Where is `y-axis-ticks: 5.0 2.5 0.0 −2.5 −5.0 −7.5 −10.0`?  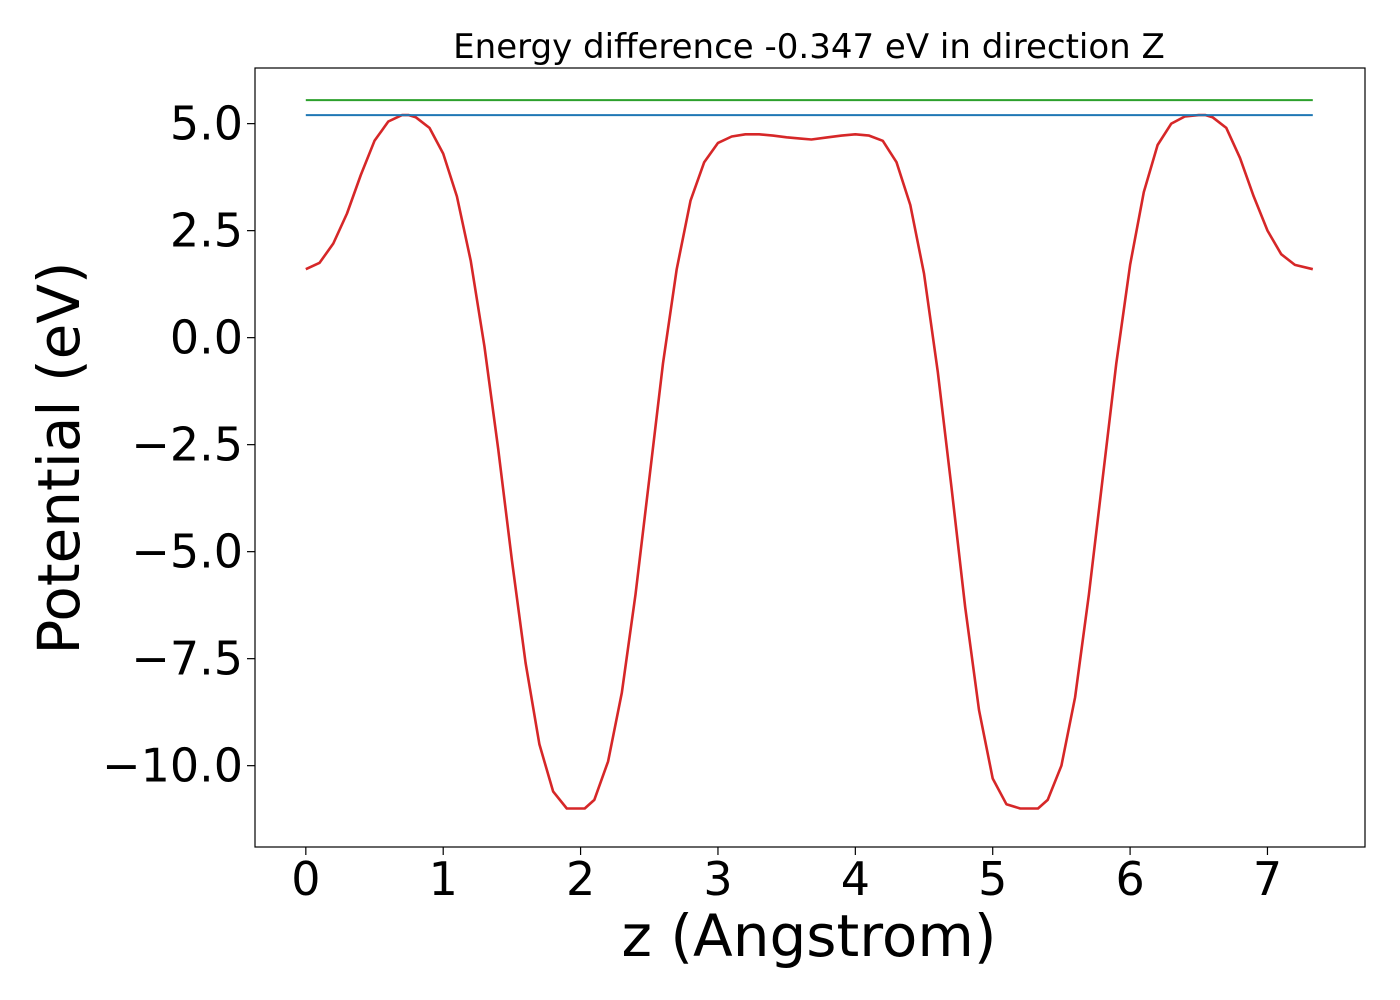 y-axis-ticks: 5.0 2.5 0.0 −2.5 −5.0 −7.5 −10.0 is located at coordinates (178, 445).